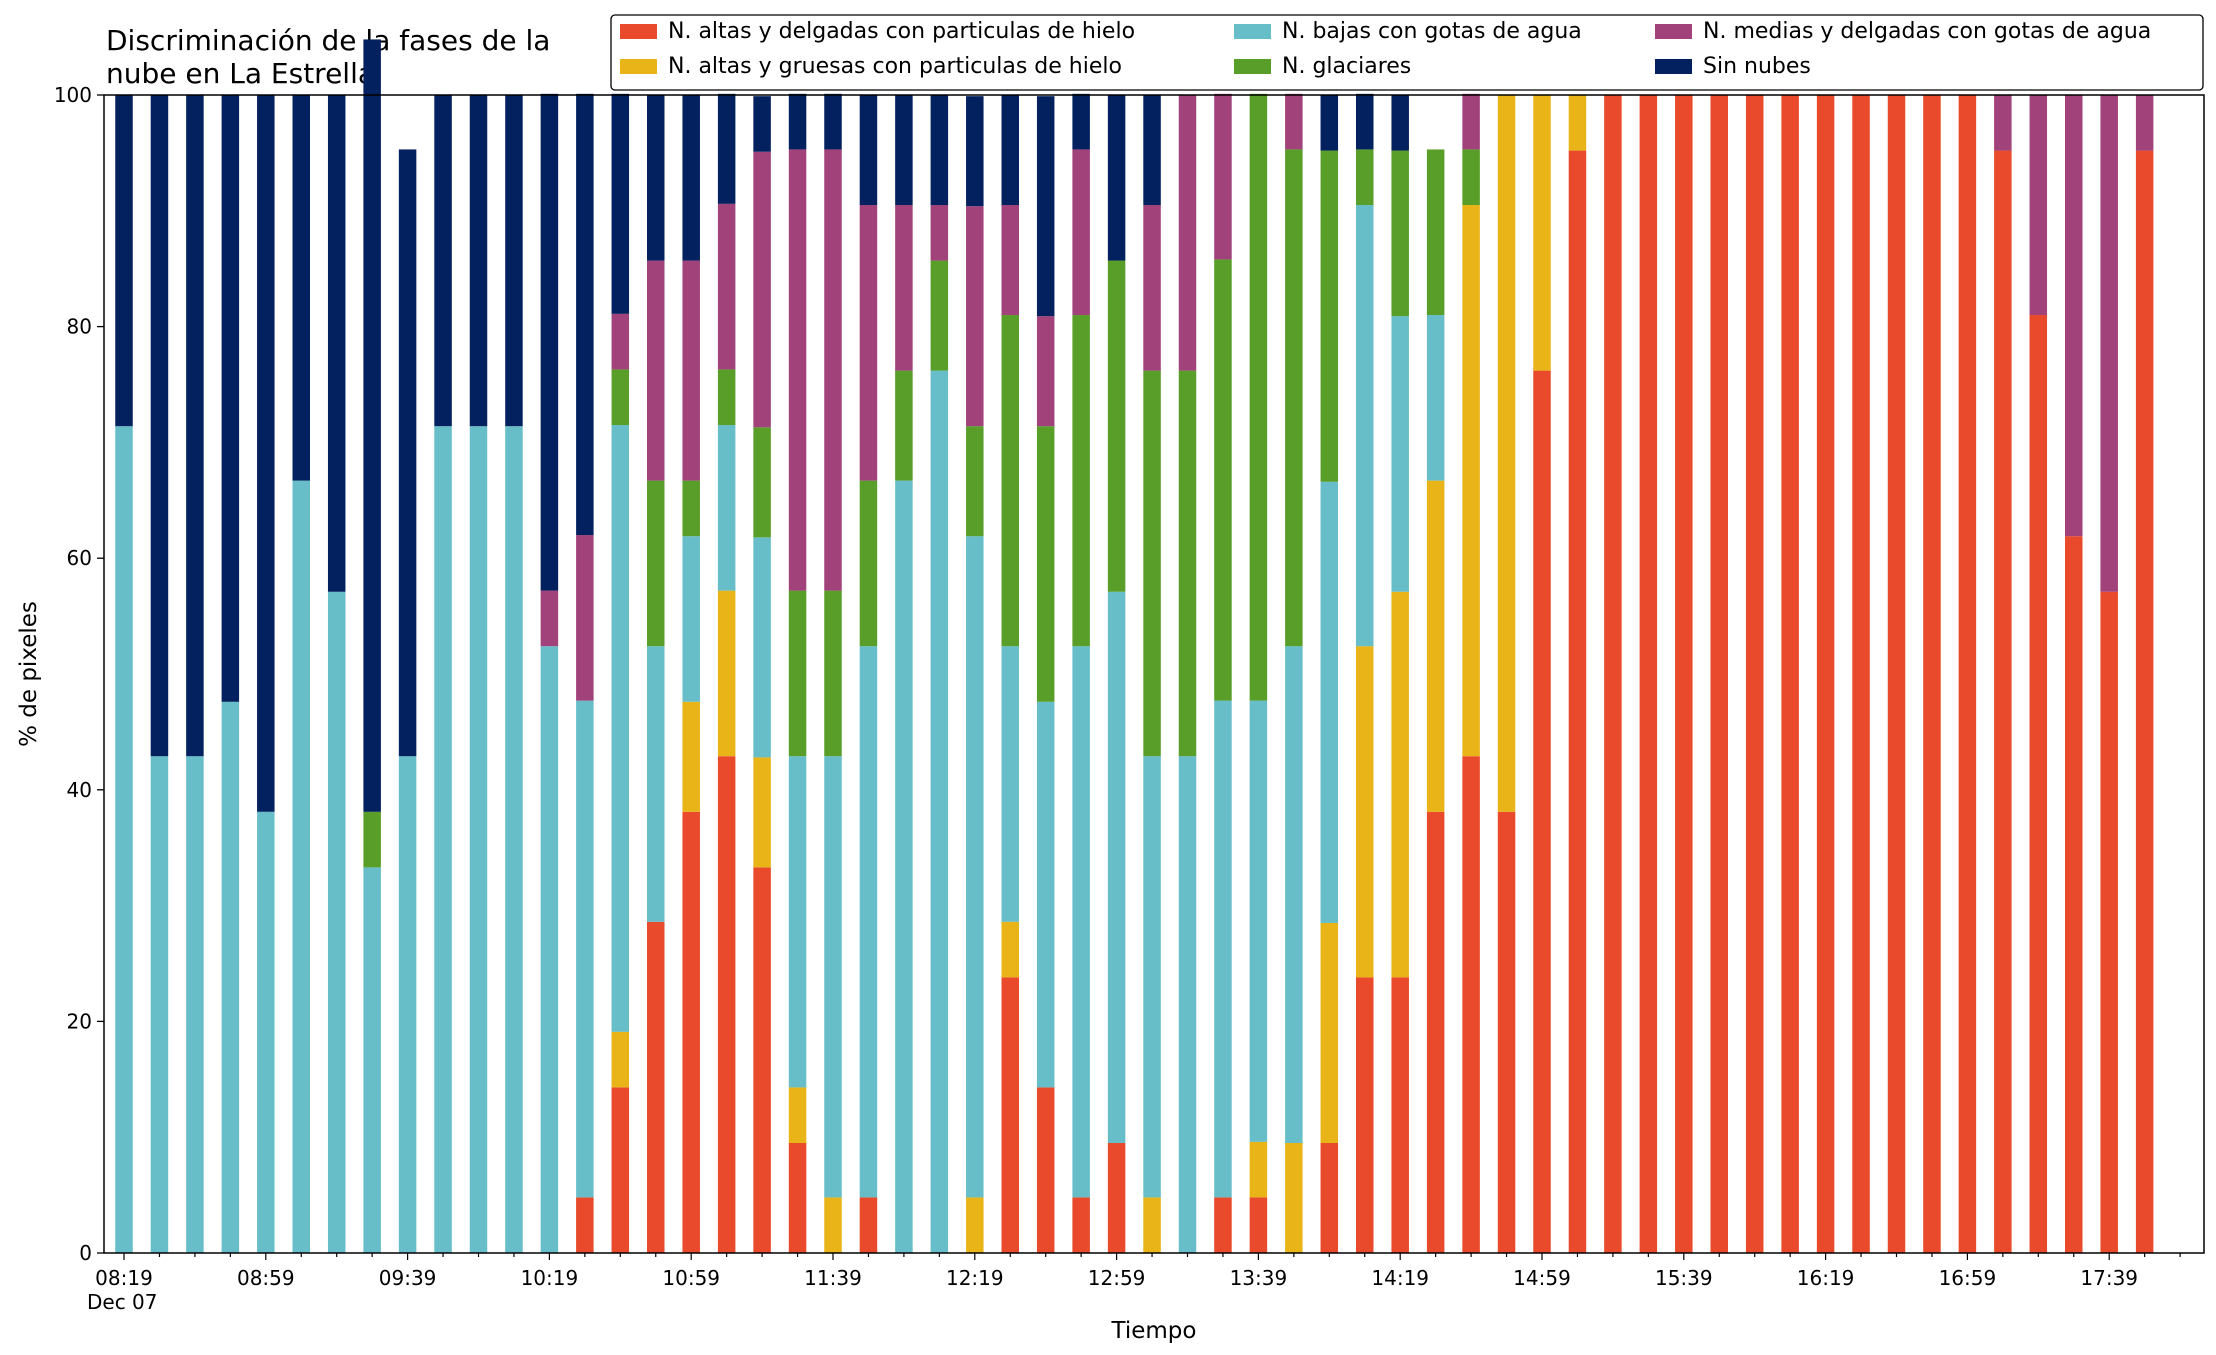  What do you see at coordinates (79, 790) in the screenshot?
I see `y-tick-label-2: 40` at bounding box center [79, 790].